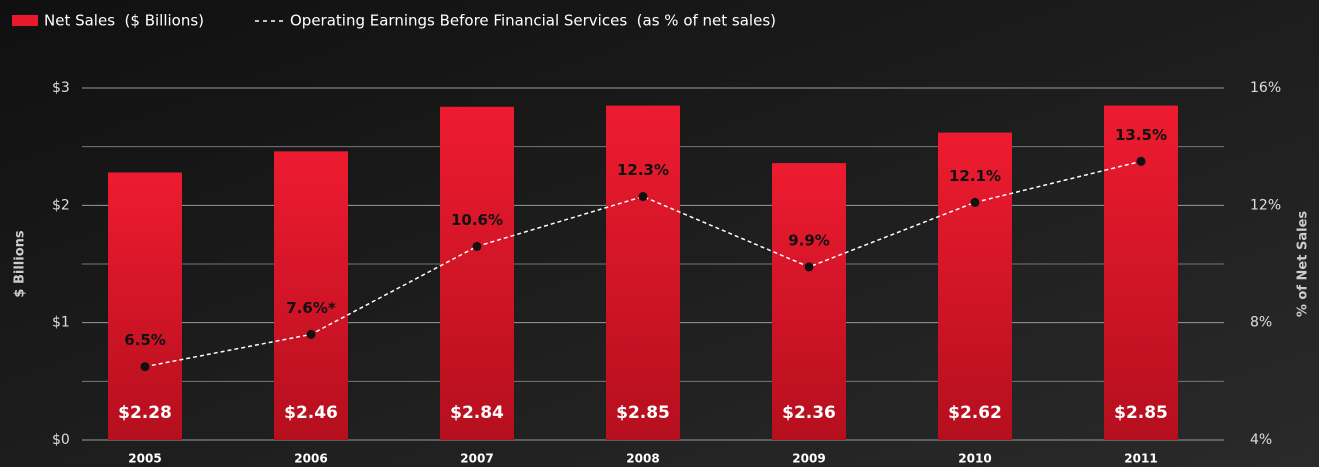 Image resolution: width=1319 pixels, height=467 pixels. What do you see at coordinates (61, 323) in the screenshot?
I see `y-tick-label: $1` at bounding box center [61, 323].